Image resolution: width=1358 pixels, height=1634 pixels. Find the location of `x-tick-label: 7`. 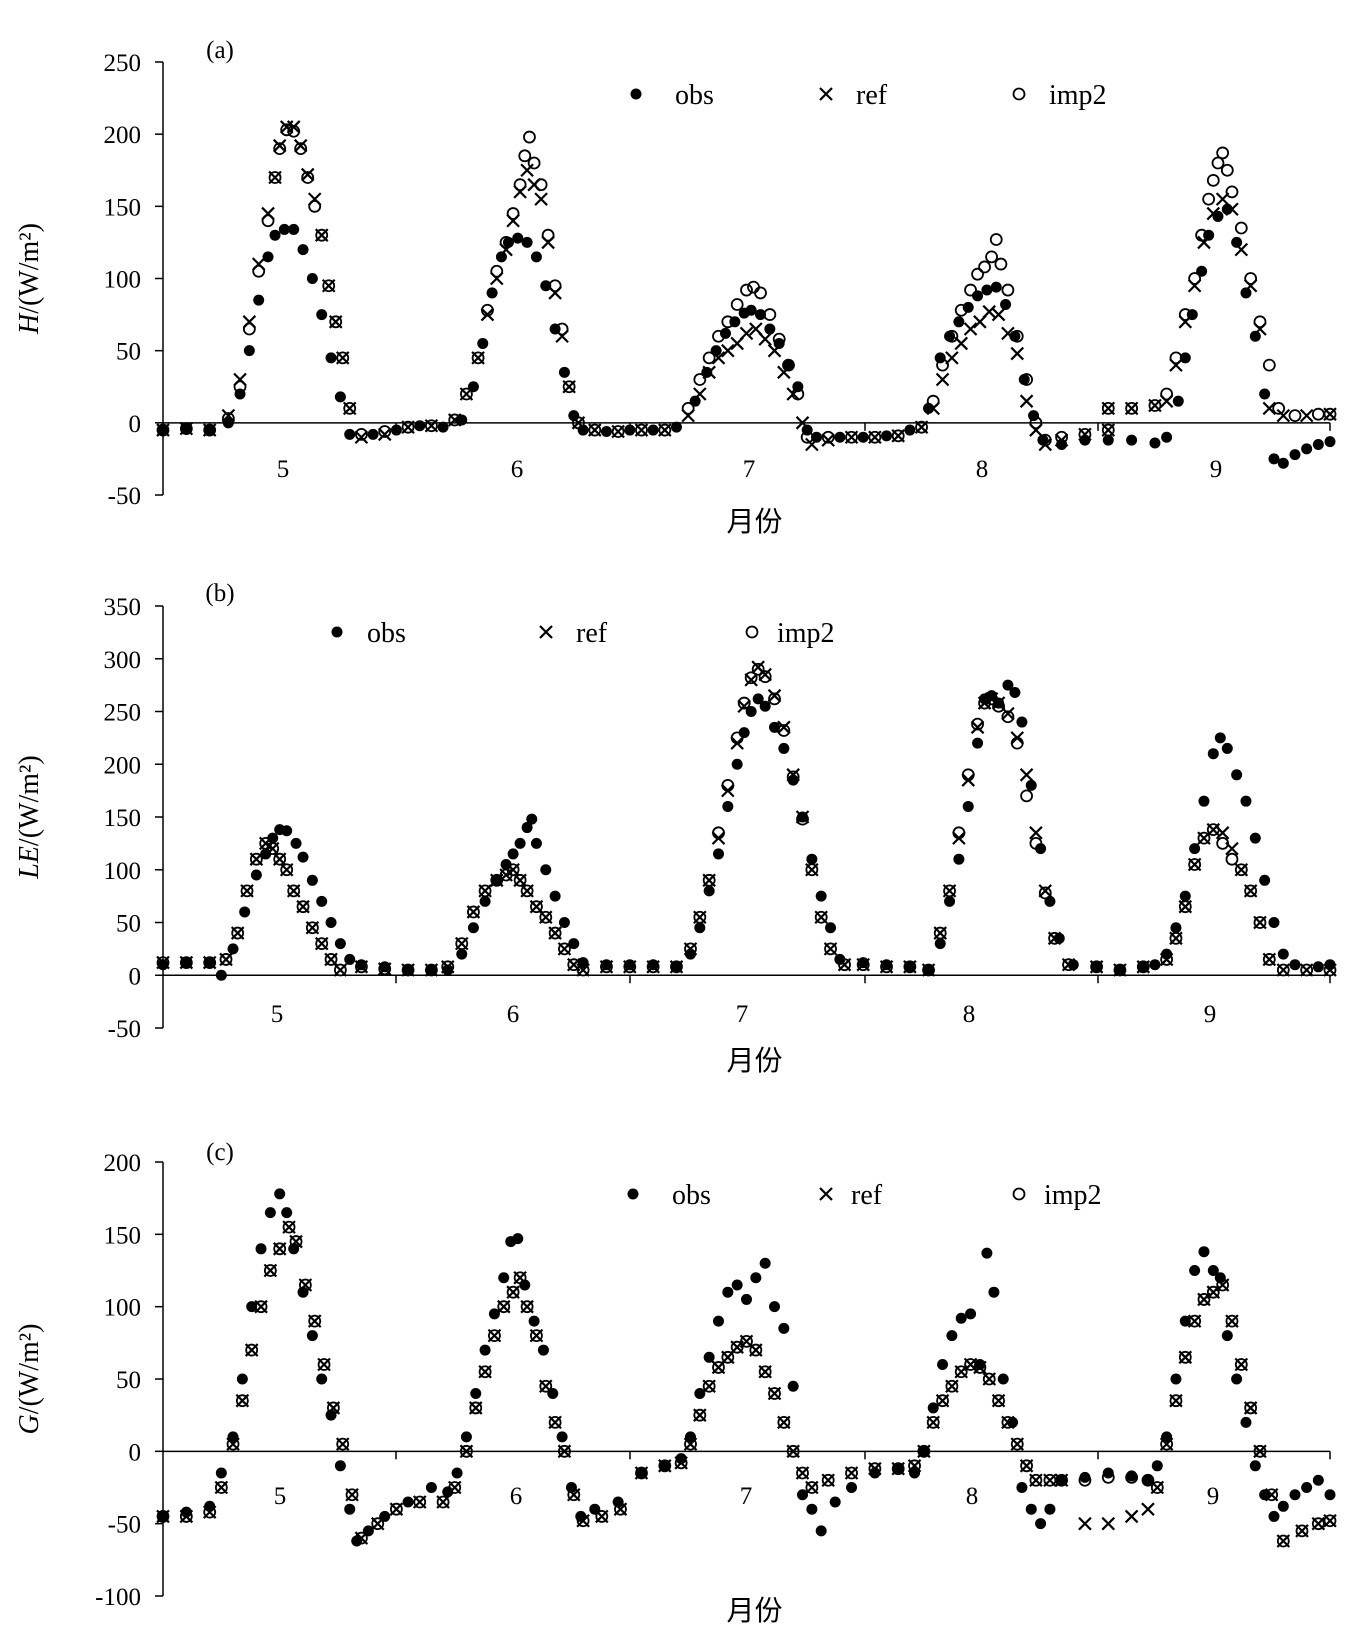

x-tick-label: 7 is located at coordinates (746, 1496).